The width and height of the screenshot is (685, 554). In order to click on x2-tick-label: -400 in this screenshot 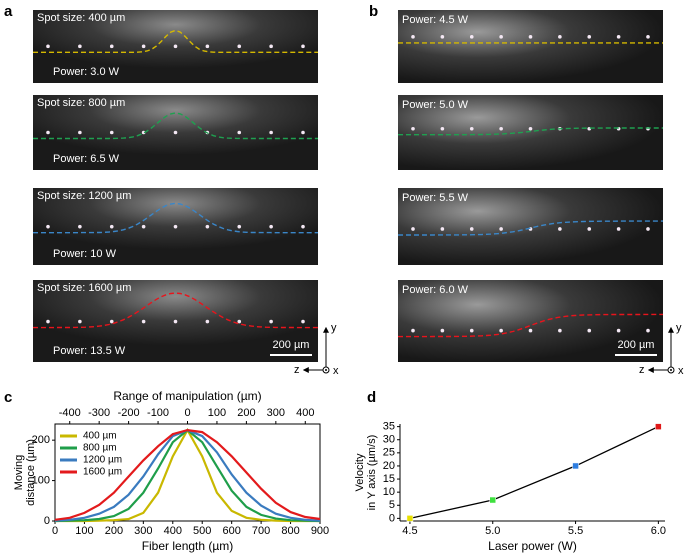, I will do `click(70, 413)`.